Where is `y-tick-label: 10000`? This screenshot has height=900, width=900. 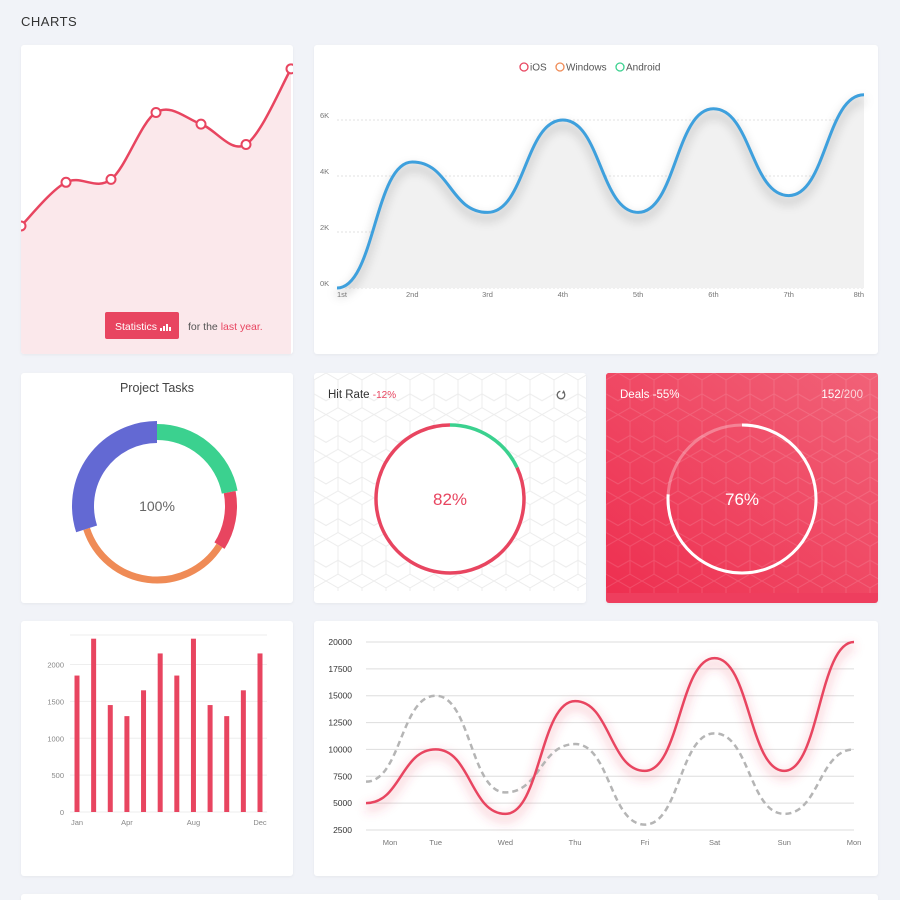
y-tick-label: 10000 is located at coordinates (340, 749).